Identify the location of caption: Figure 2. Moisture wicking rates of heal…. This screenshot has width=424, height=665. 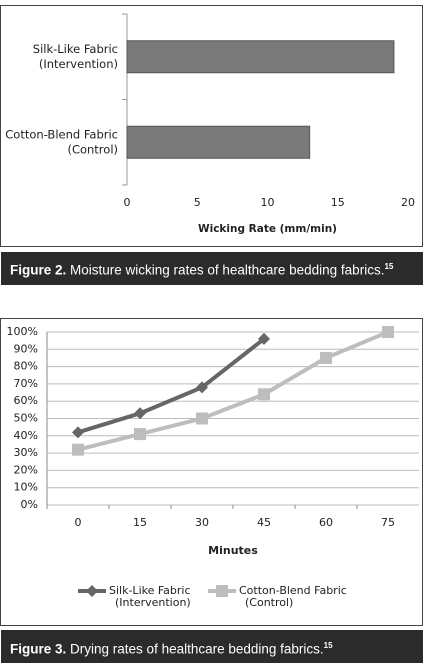
(212, 268).